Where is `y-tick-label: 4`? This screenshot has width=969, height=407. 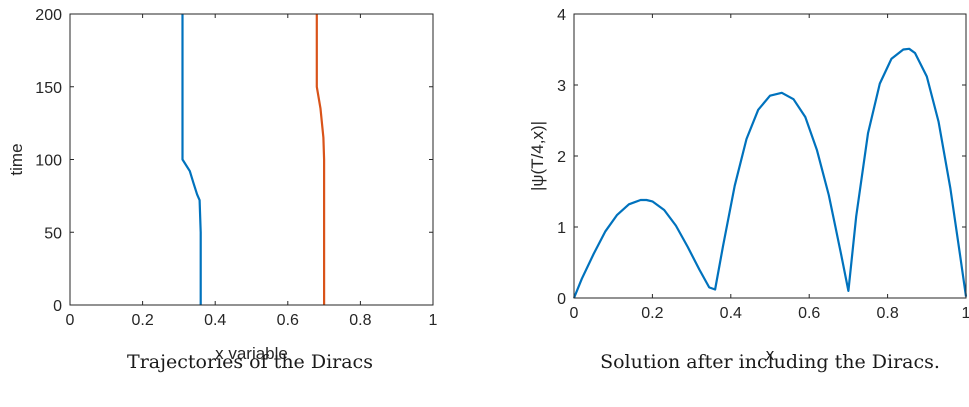 y-tick-label: 4 is located at coordinates (561, 15).